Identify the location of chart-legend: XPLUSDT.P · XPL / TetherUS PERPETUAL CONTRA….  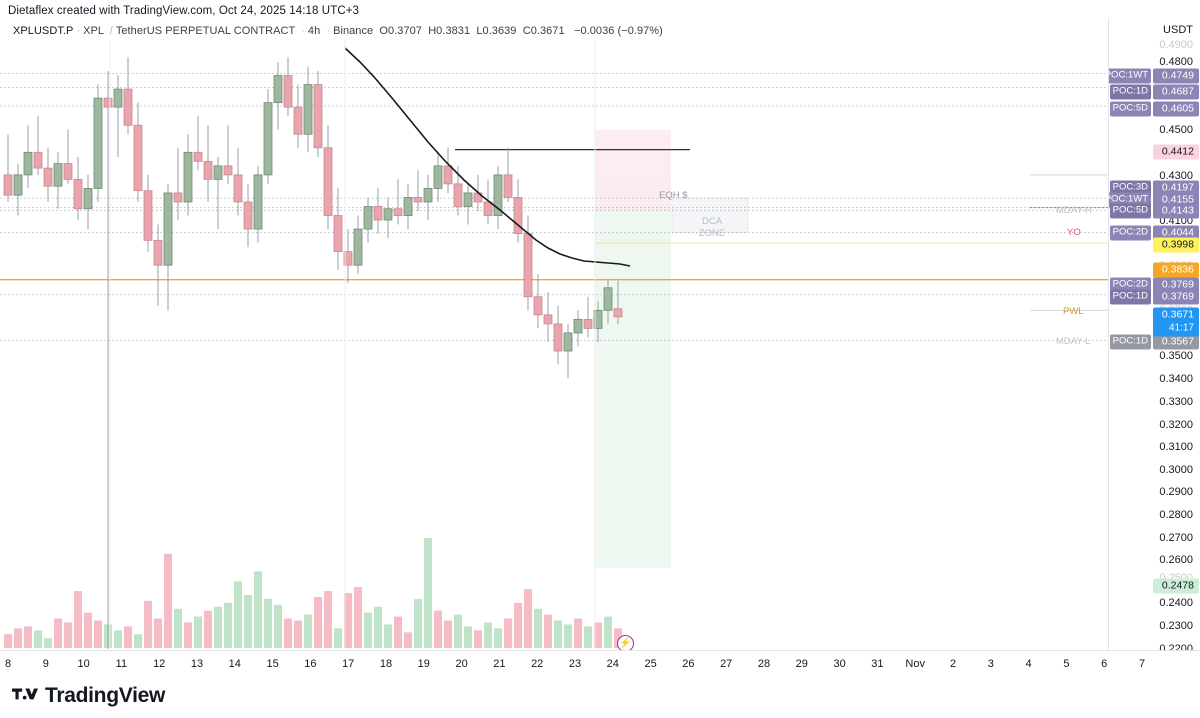
(338, 31).